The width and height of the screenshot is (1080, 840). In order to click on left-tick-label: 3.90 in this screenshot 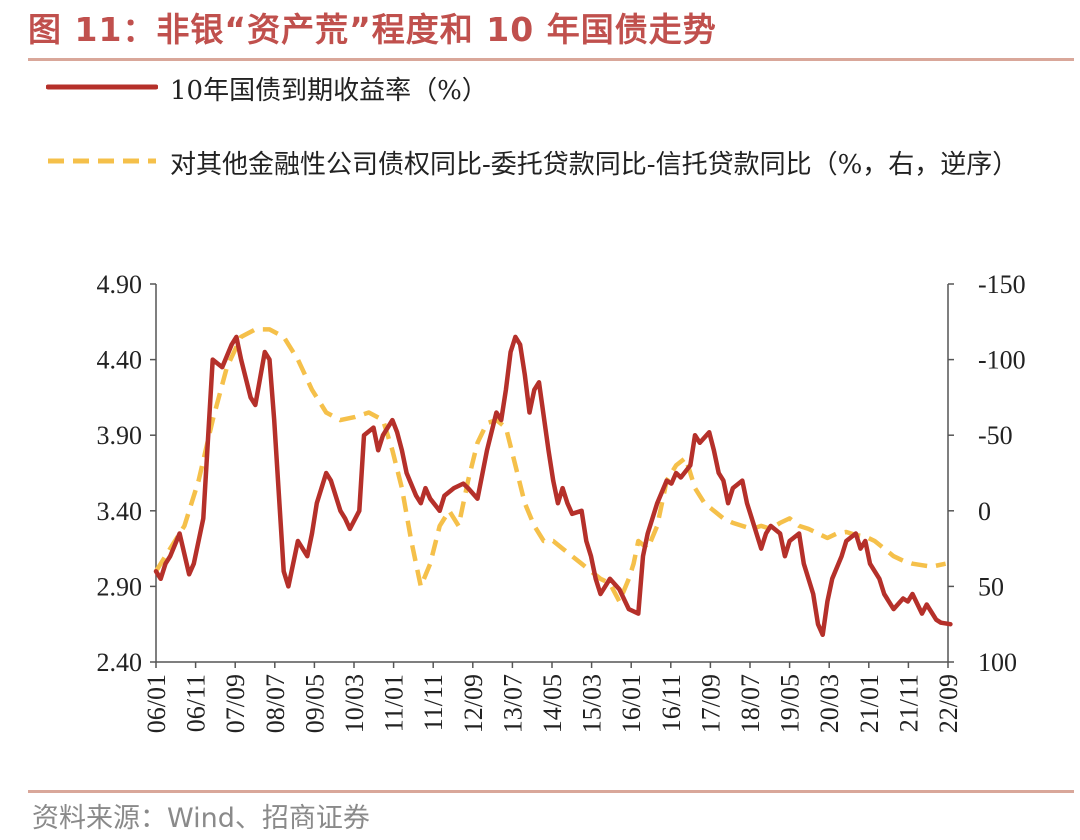, I will do `click(120, 435)`.